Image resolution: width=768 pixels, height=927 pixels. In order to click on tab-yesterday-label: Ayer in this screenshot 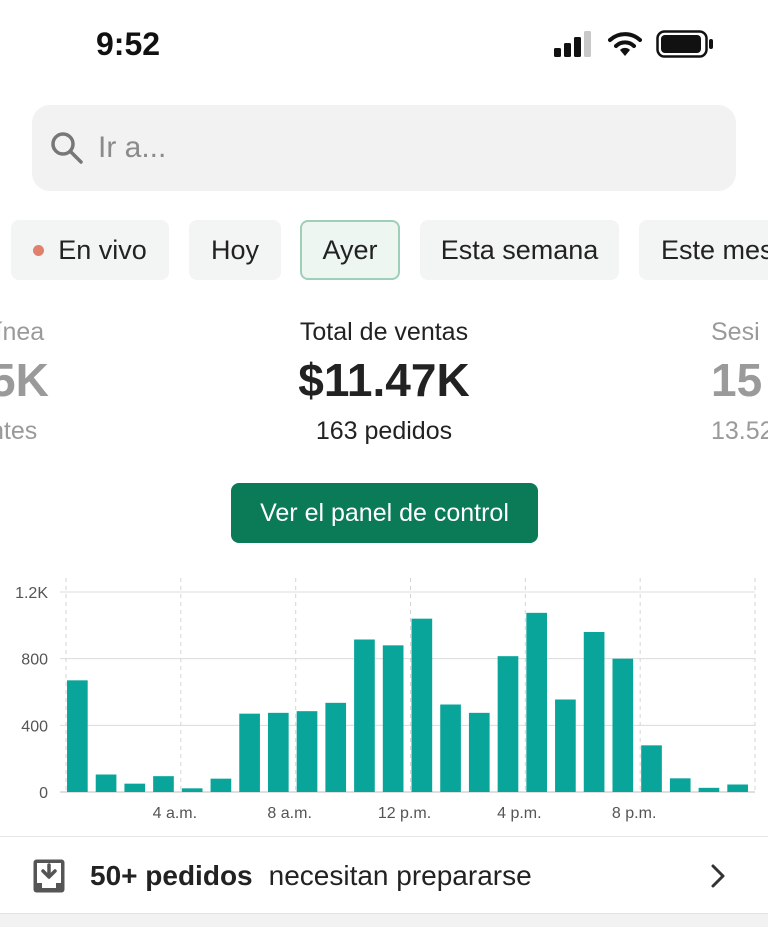, I will do `click(350, 249)`.